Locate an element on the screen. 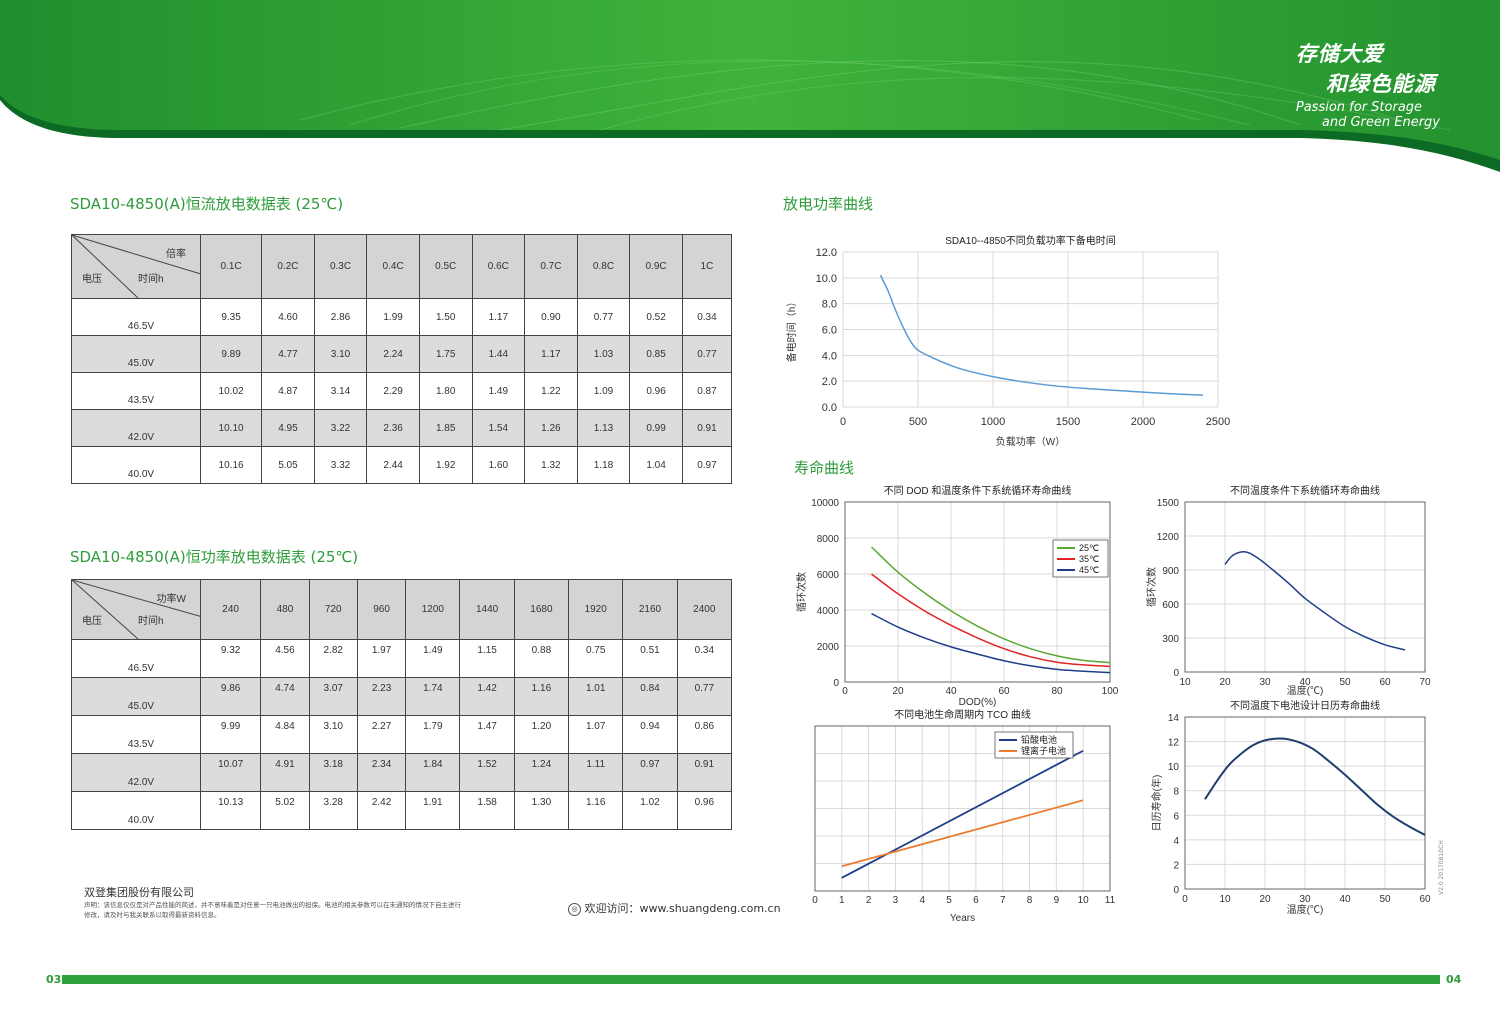 Image resolution: width=1500 pixels, height=1025 pixels. value-cell: 0.52 is located at coordinates (656, 317).